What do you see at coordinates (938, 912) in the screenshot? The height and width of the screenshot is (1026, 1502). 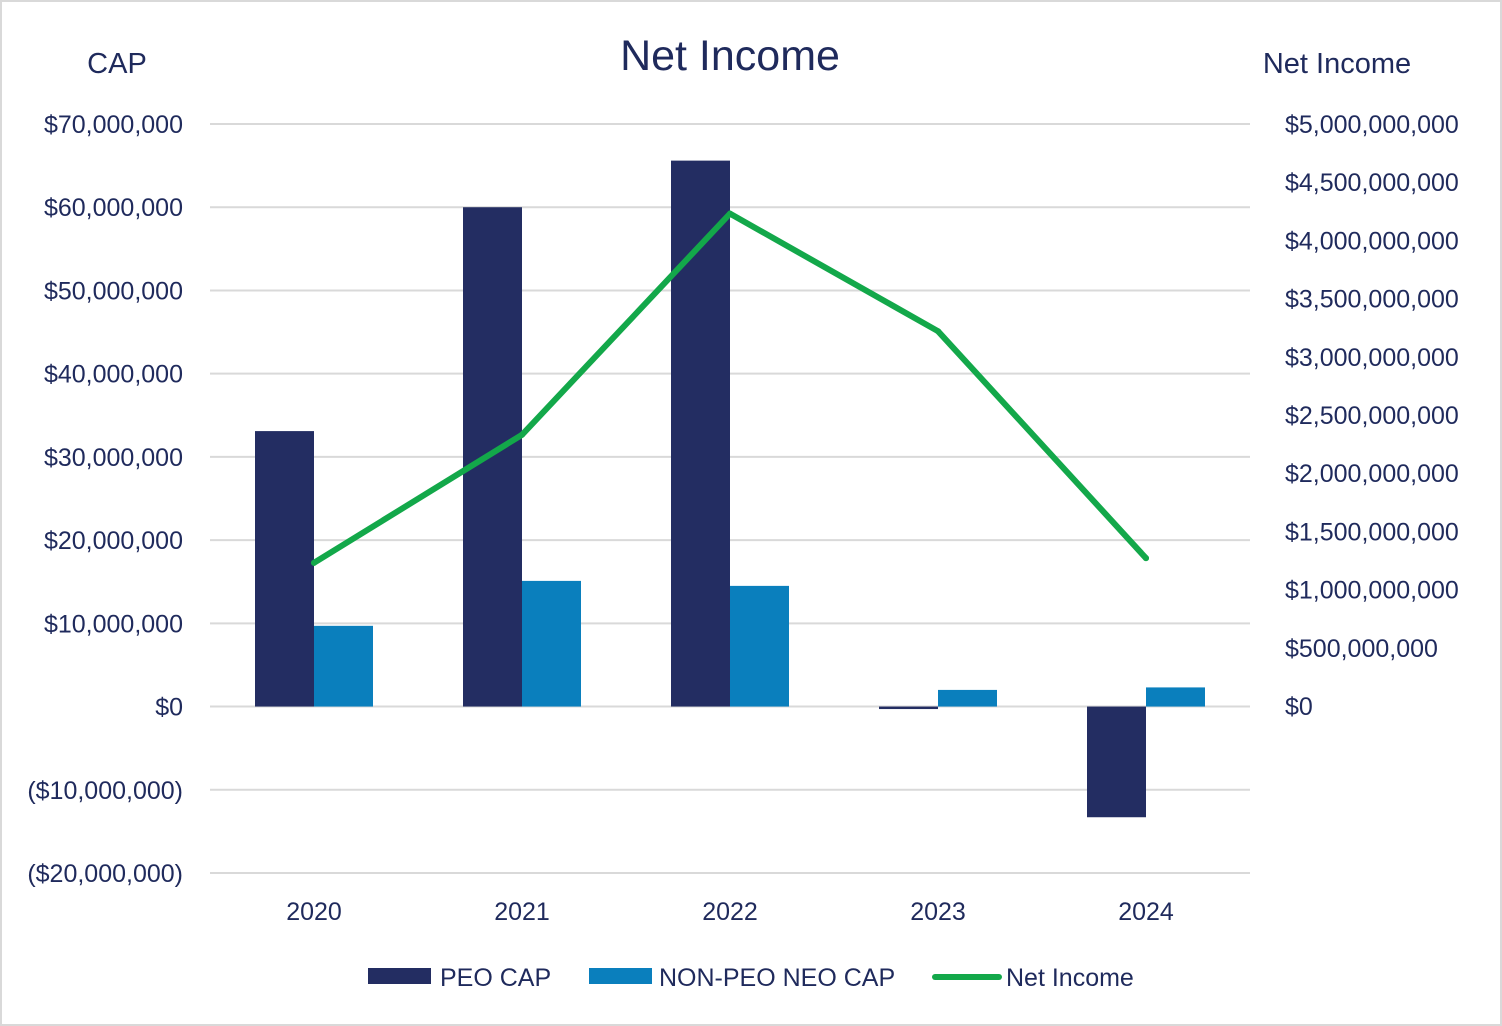 I see `x-tick-label: 2023` at bounding box center [938, 912].